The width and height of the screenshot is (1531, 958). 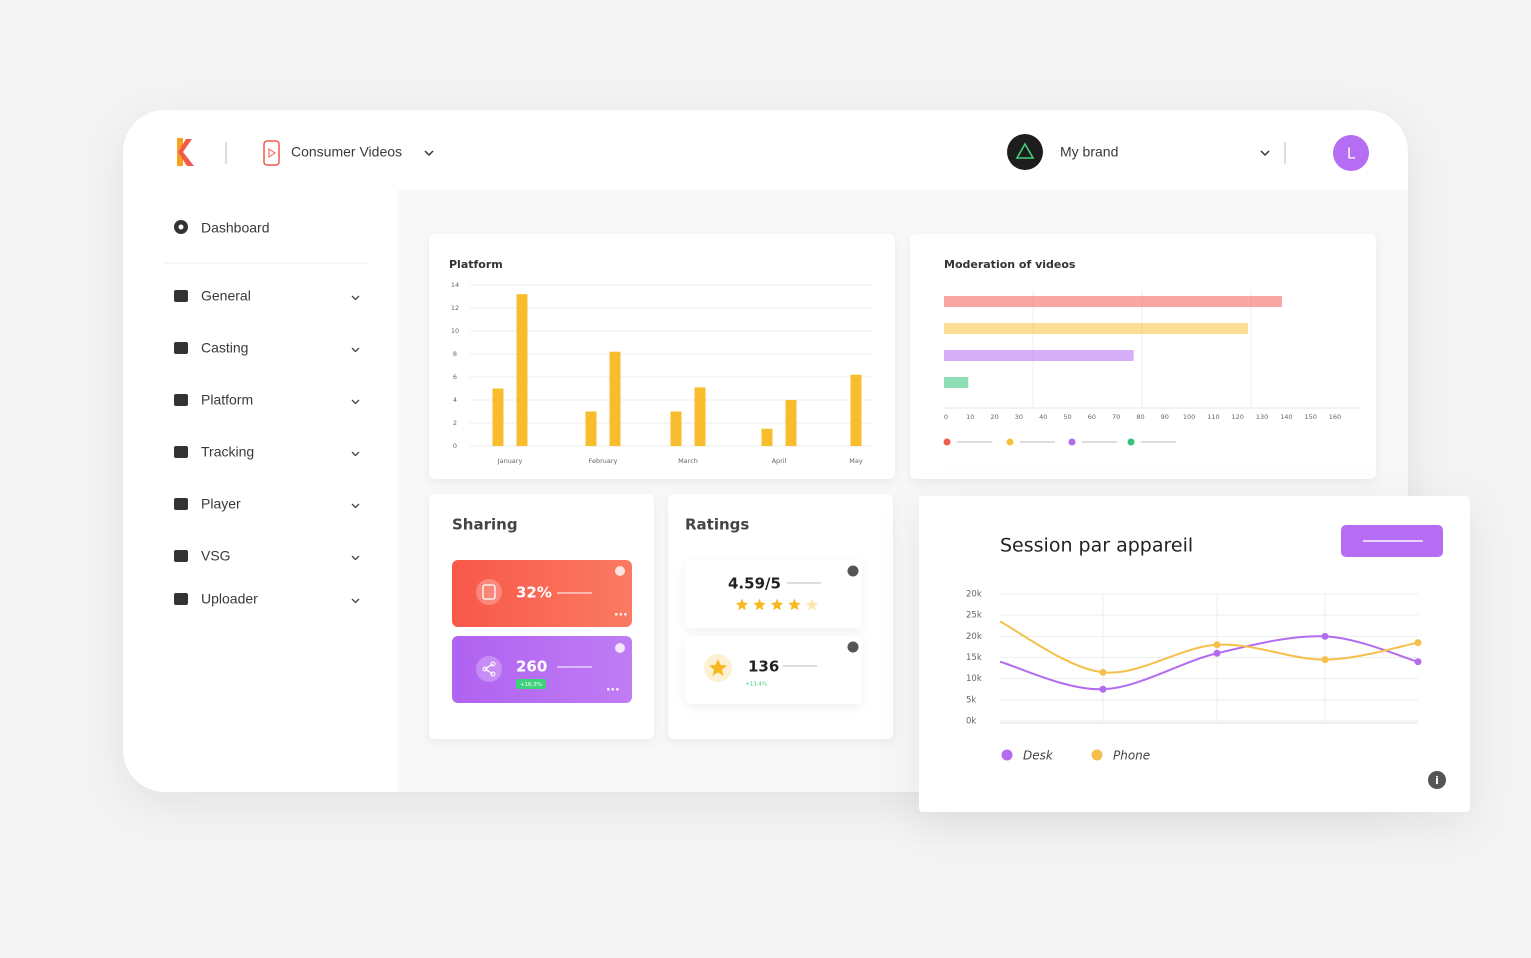 I want to click on avatar-initial: L, so click(x=1351, y=154).